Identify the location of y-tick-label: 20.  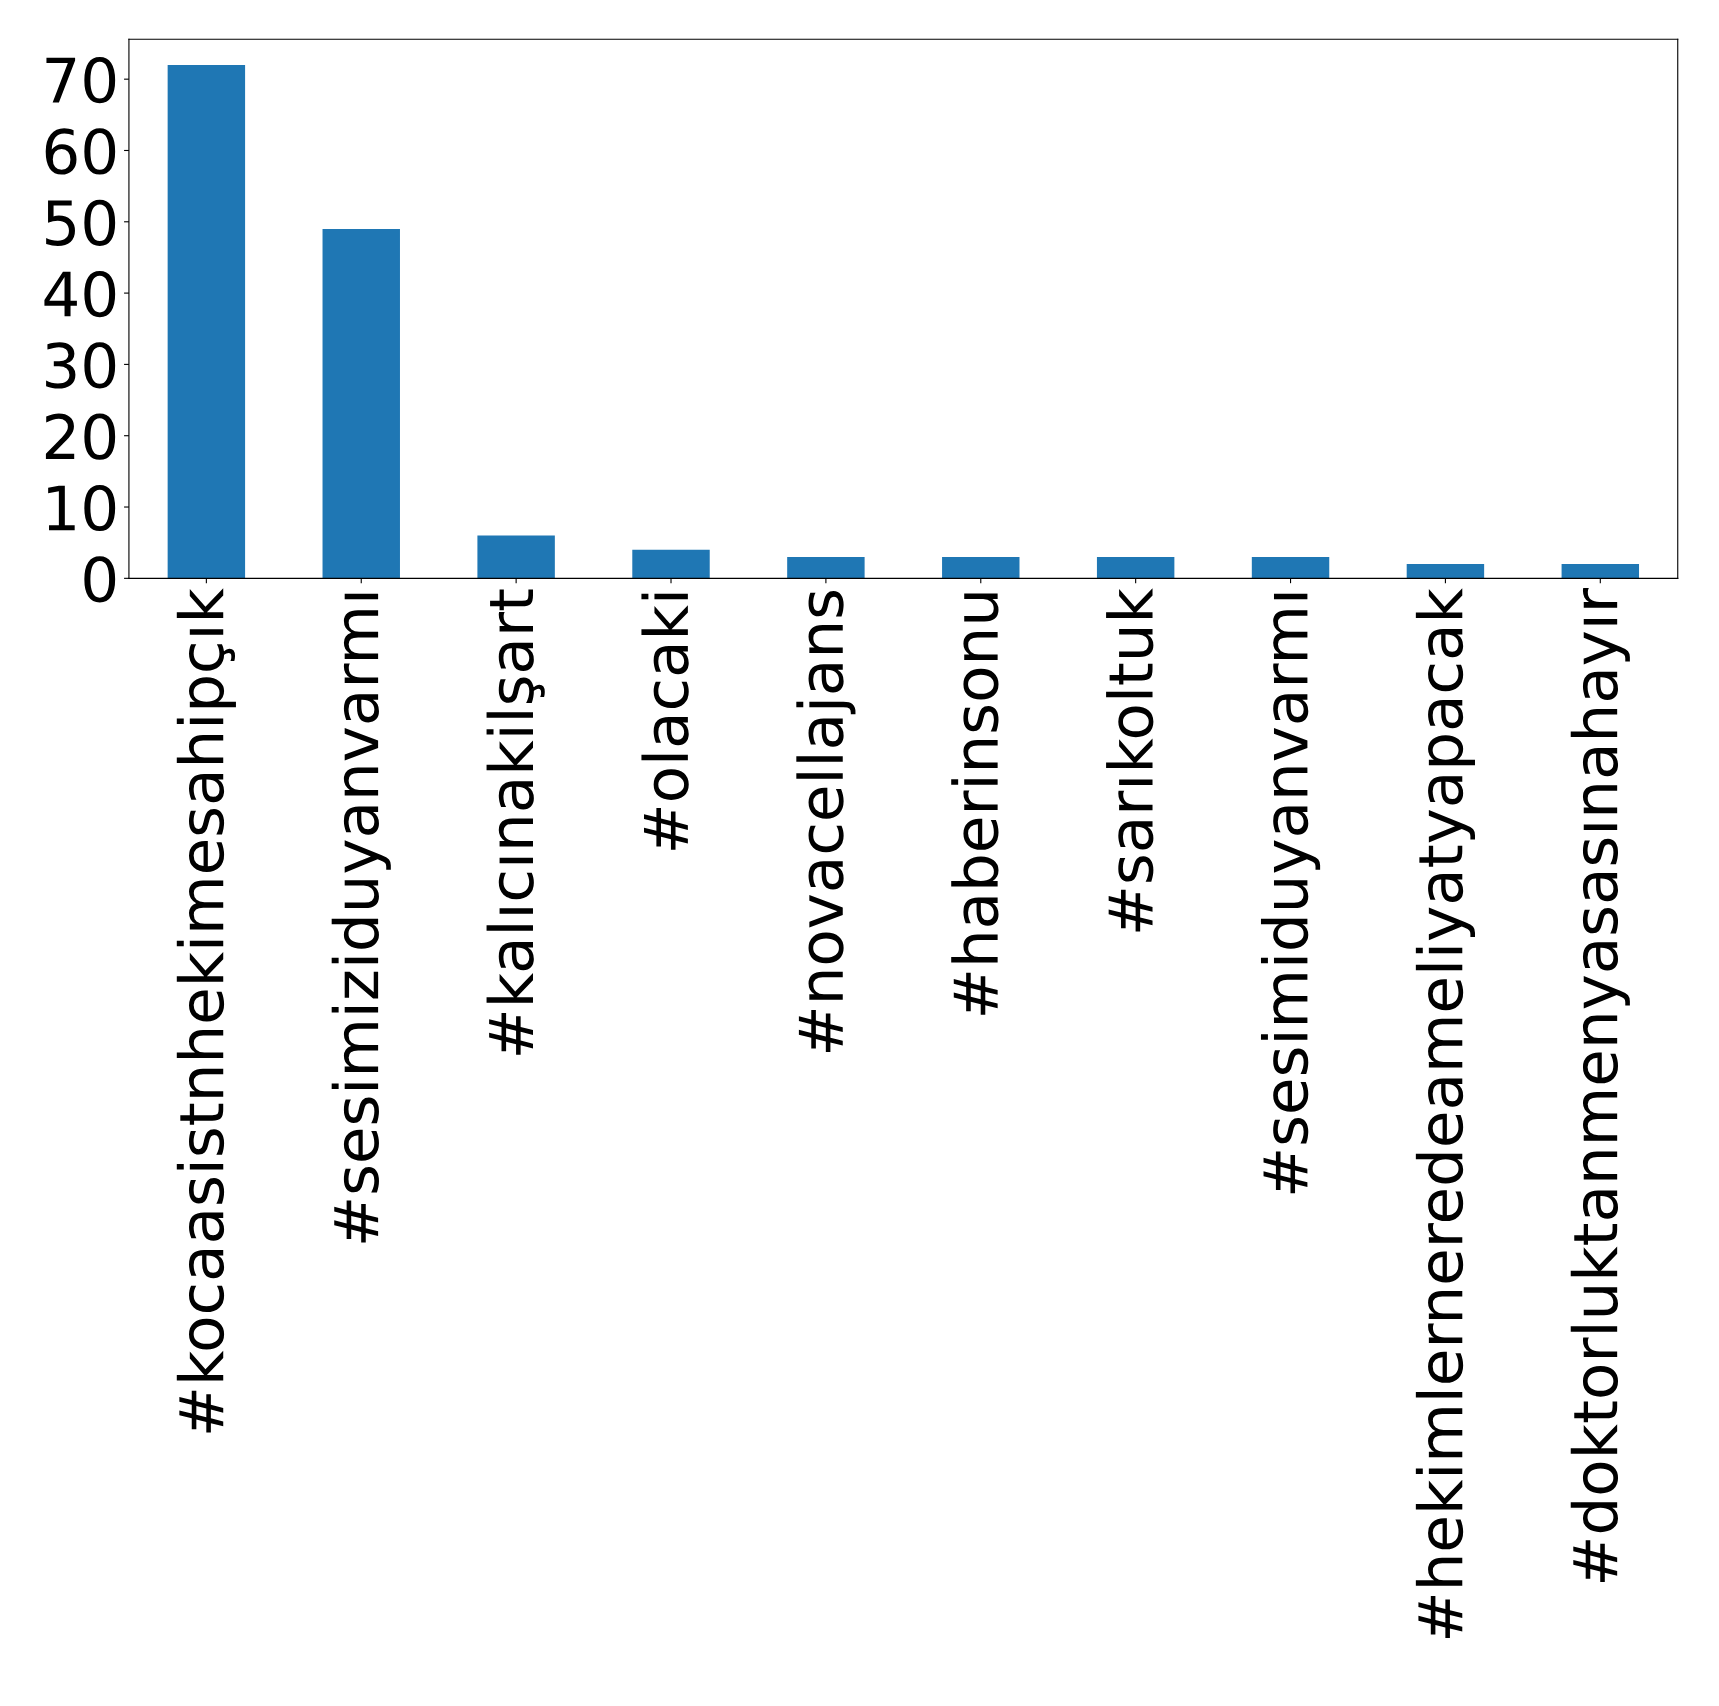
(80, 436).